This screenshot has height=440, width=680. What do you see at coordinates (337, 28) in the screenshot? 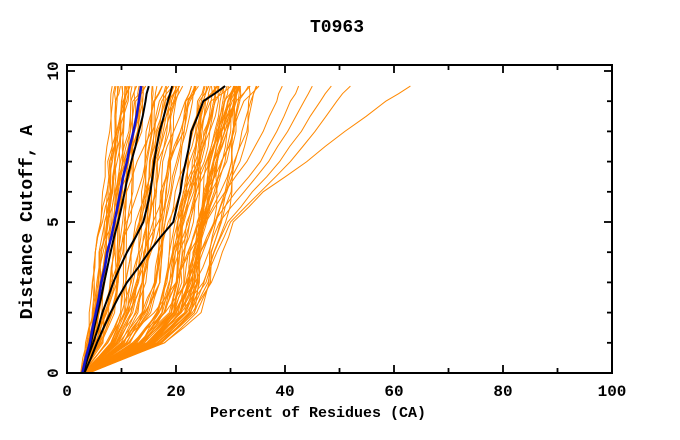
I see `chart-title: T0963` at bounding box center [337, 28].